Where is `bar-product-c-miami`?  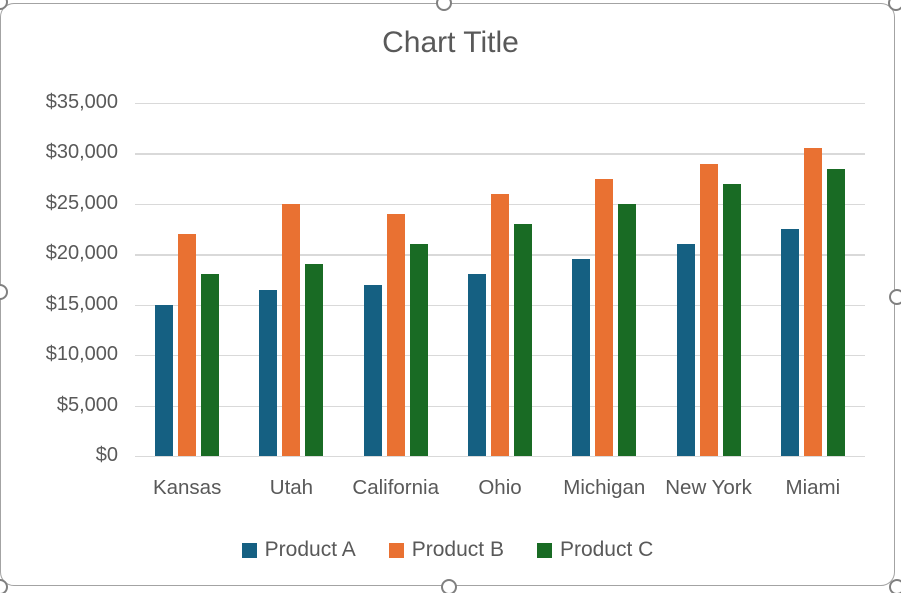
bar-product-c-miami is located at coordinates (835, 312).